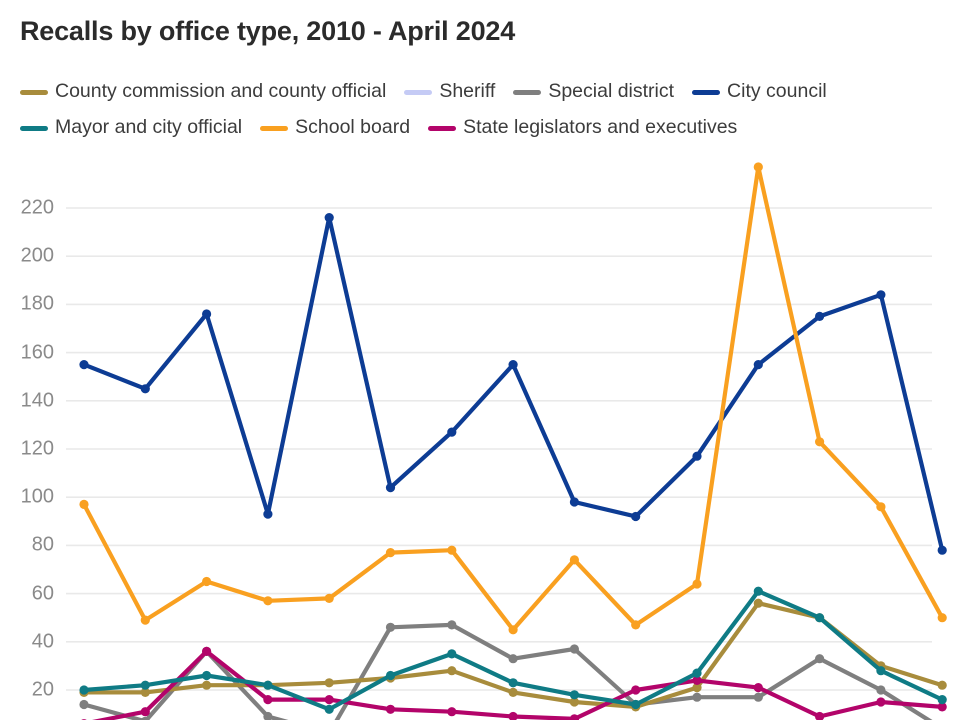 The height and width of the screenshot is (720, 960). I want to click on legend-item-mayor-and-city-official: Mayor and city official, so click(131, 128).